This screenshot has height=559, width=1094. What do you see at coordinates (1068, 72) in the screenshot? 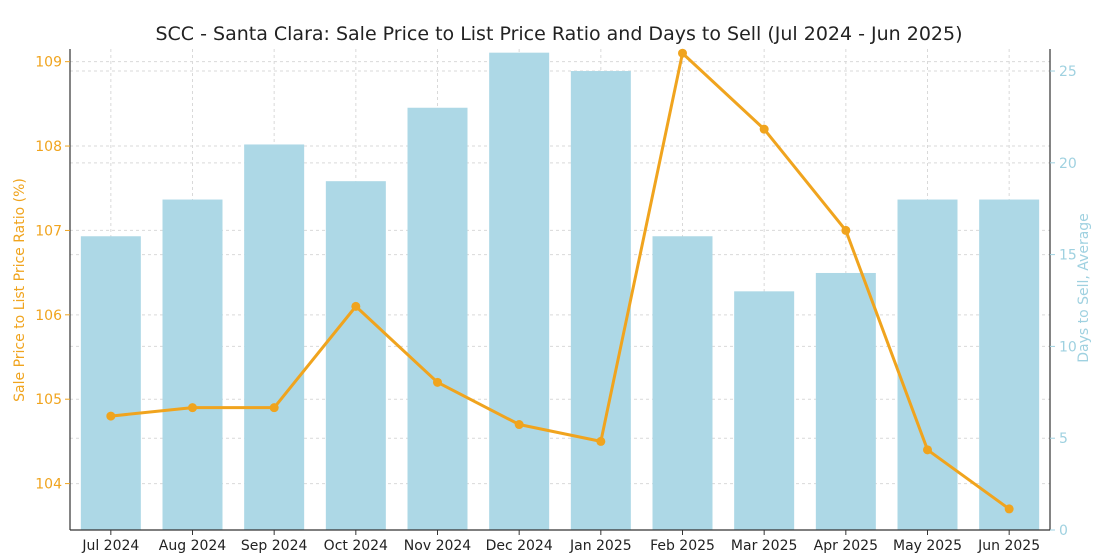
I see `y-right-tick-label: 25` at bounding box center [1068, 72].